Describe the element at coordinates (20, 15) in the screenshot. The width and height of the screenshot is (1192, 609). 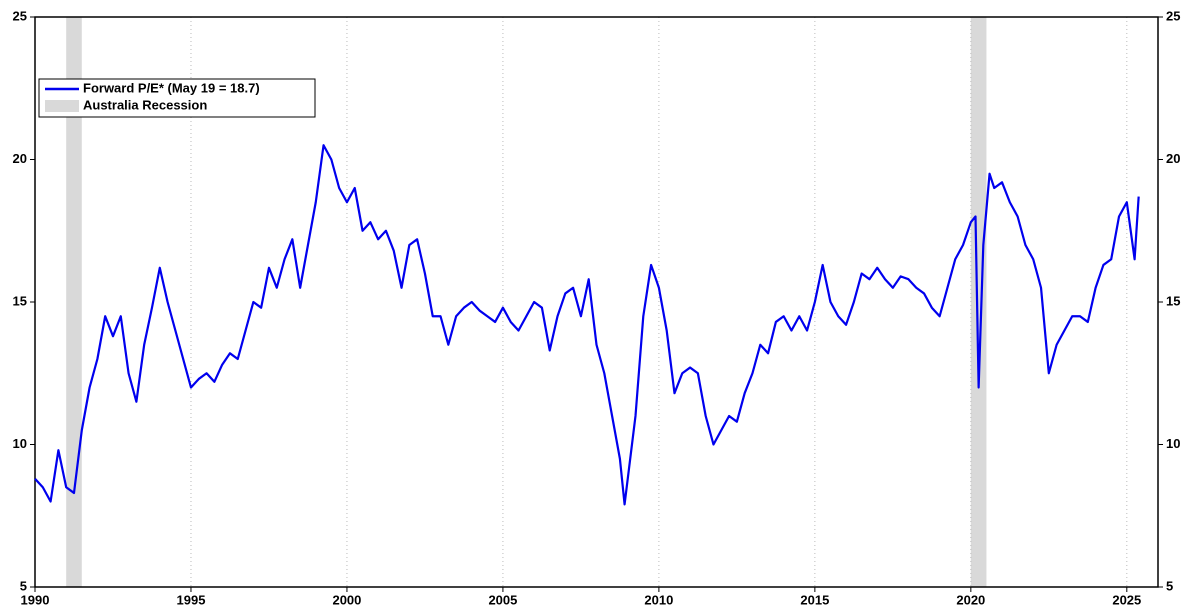
I see `y-tick-label: 25` at that location.